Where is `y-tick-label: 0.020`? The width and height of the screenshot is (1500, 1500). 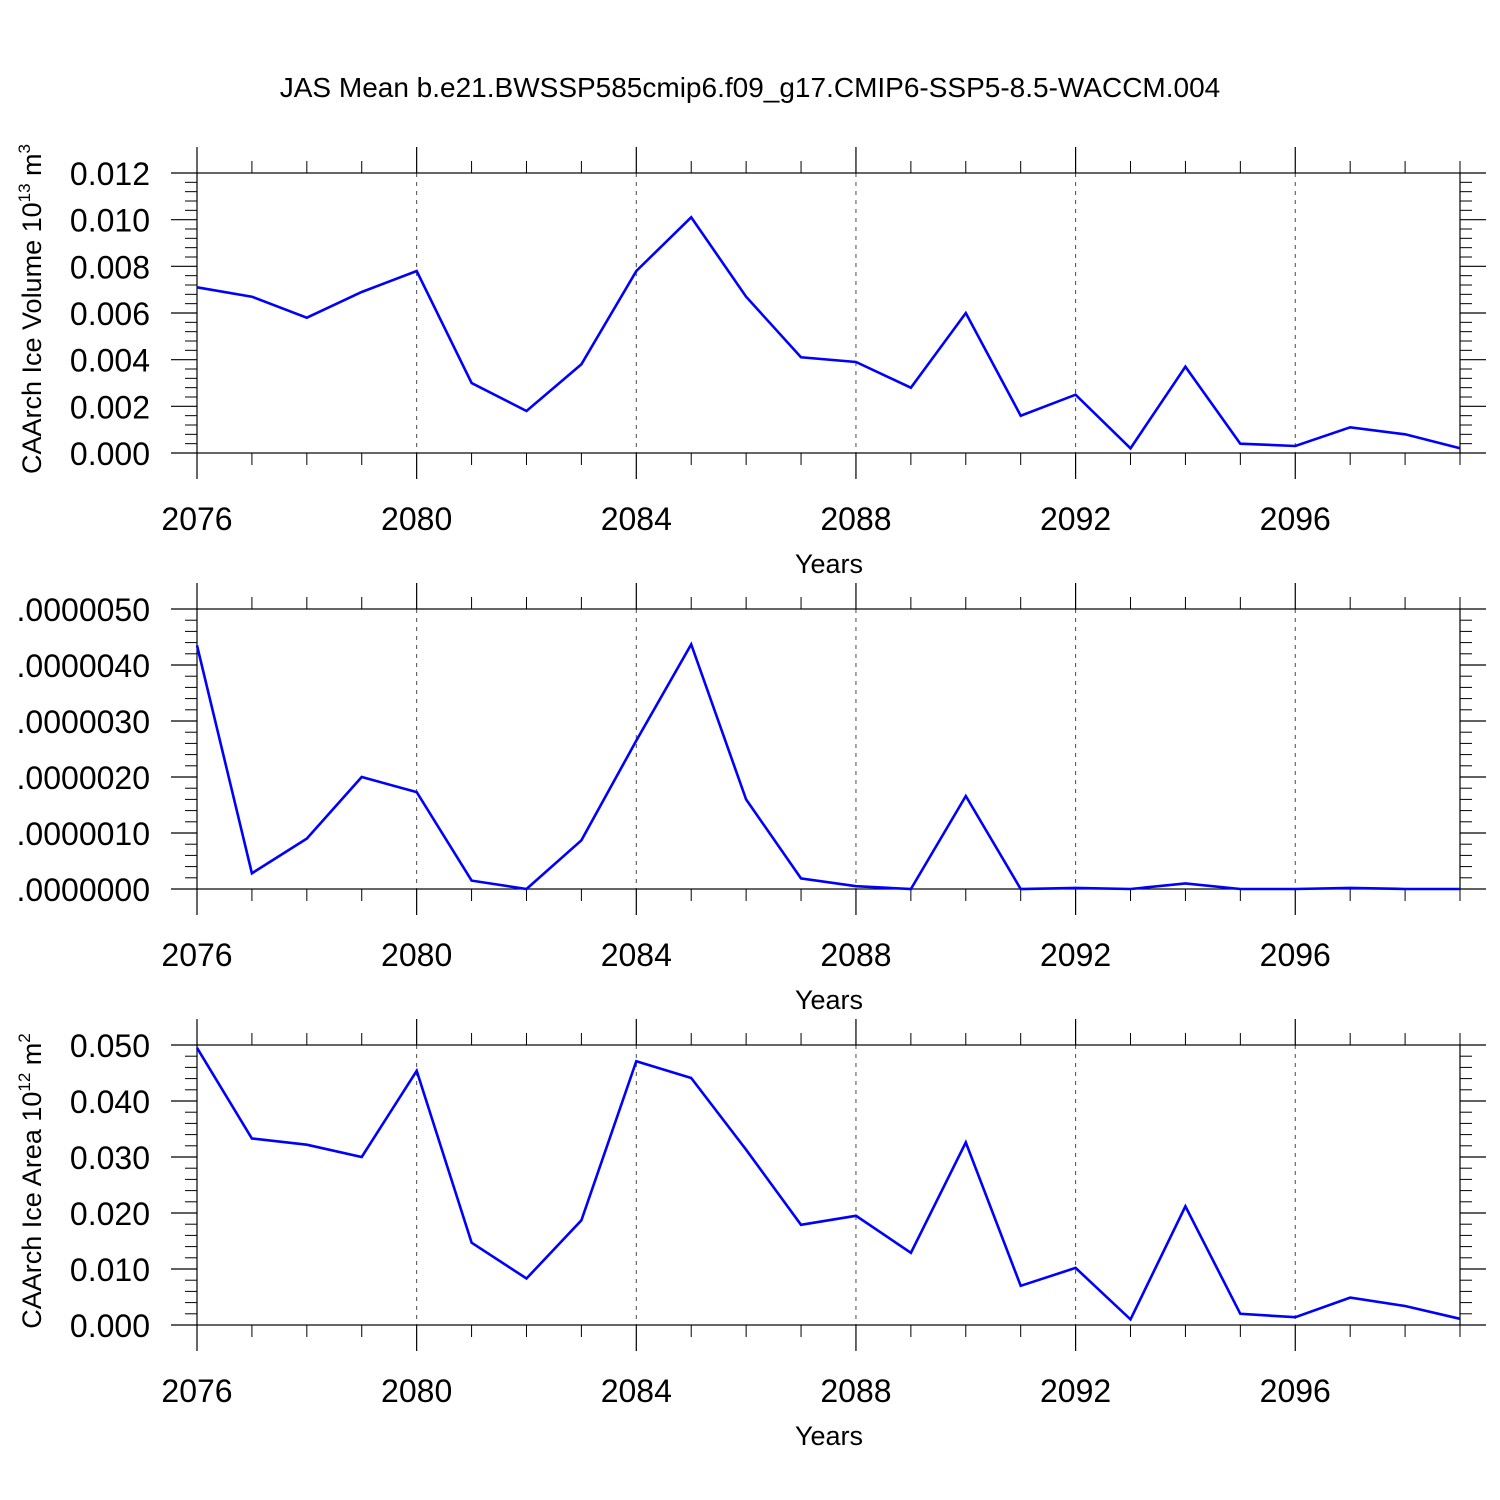
y-tick-label: 0.020 is located at coordinates (110, 1214).